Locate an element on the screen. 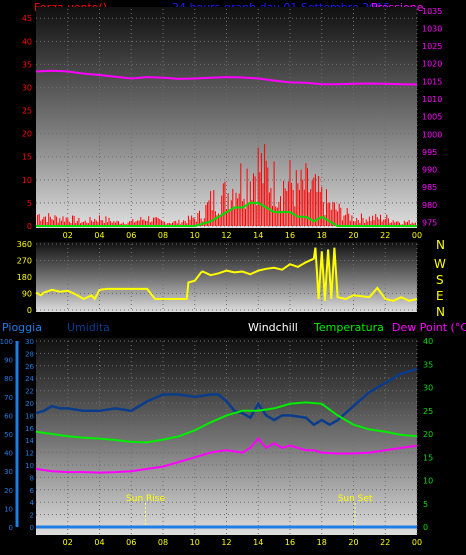 This screenshot has height=555, width=466. legend-windchill: Windchill is located at coordinates (273, 327).